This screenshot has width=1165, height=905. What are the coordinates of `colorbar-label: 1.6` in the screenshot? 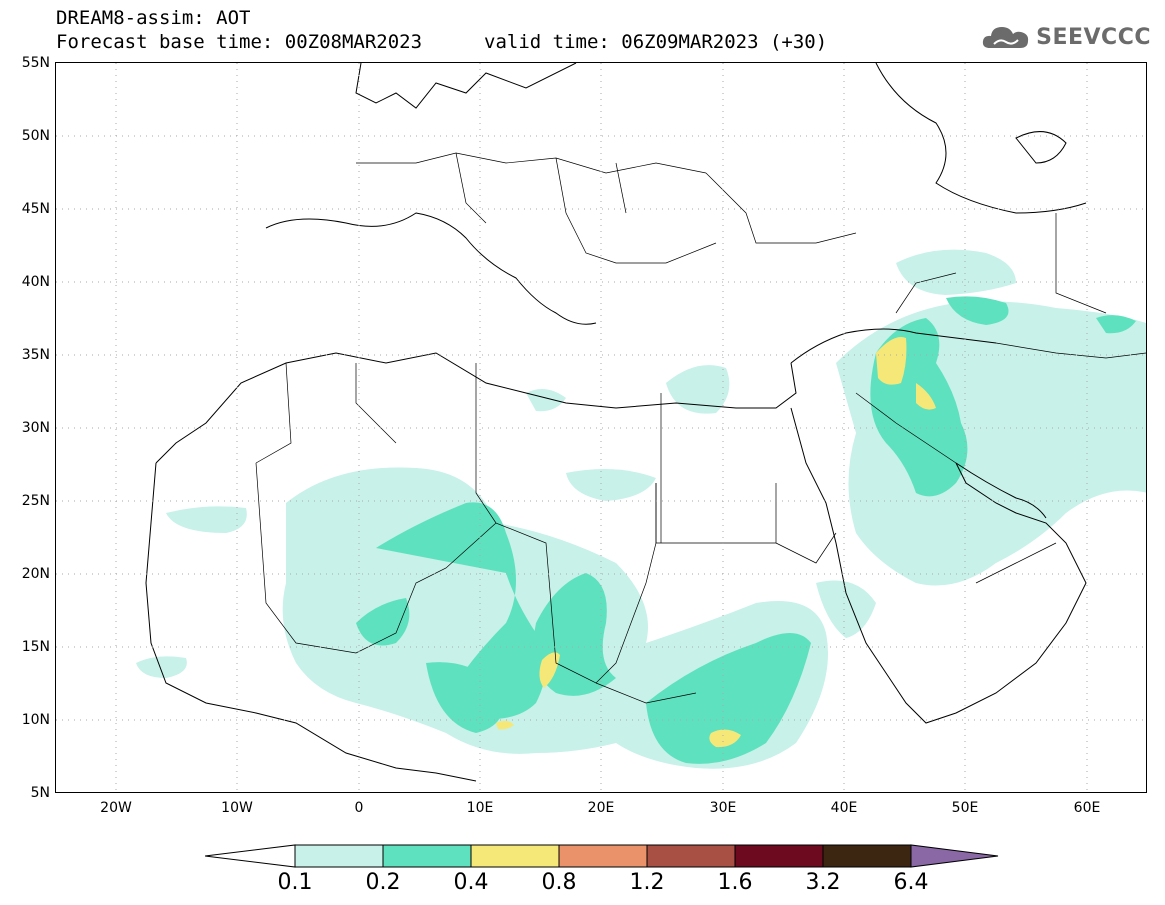 It's located at (735, 882).